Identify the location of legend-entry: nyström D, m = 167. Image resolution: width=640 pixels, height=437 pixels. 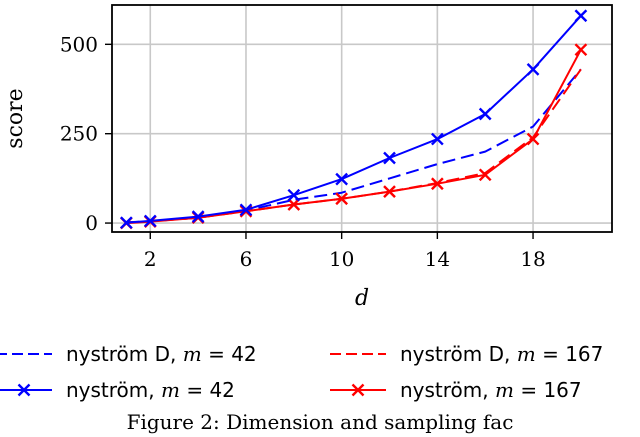
(466, 354).